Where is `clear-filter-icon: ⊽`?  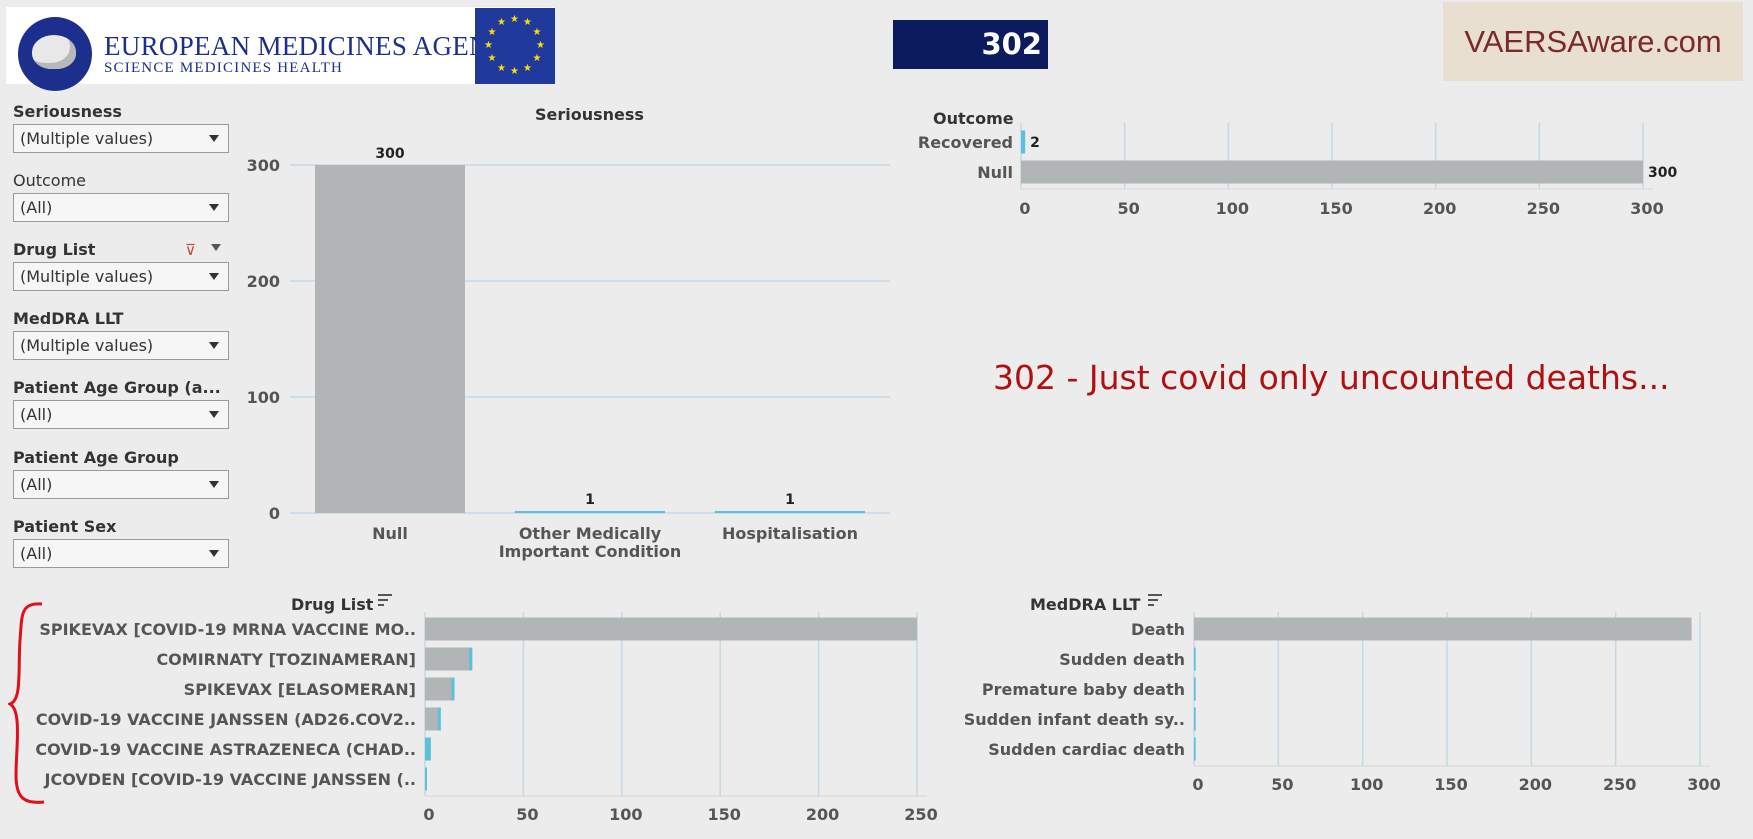
clear-filter-icon: ⊽ is located at coordinates (190, 250).